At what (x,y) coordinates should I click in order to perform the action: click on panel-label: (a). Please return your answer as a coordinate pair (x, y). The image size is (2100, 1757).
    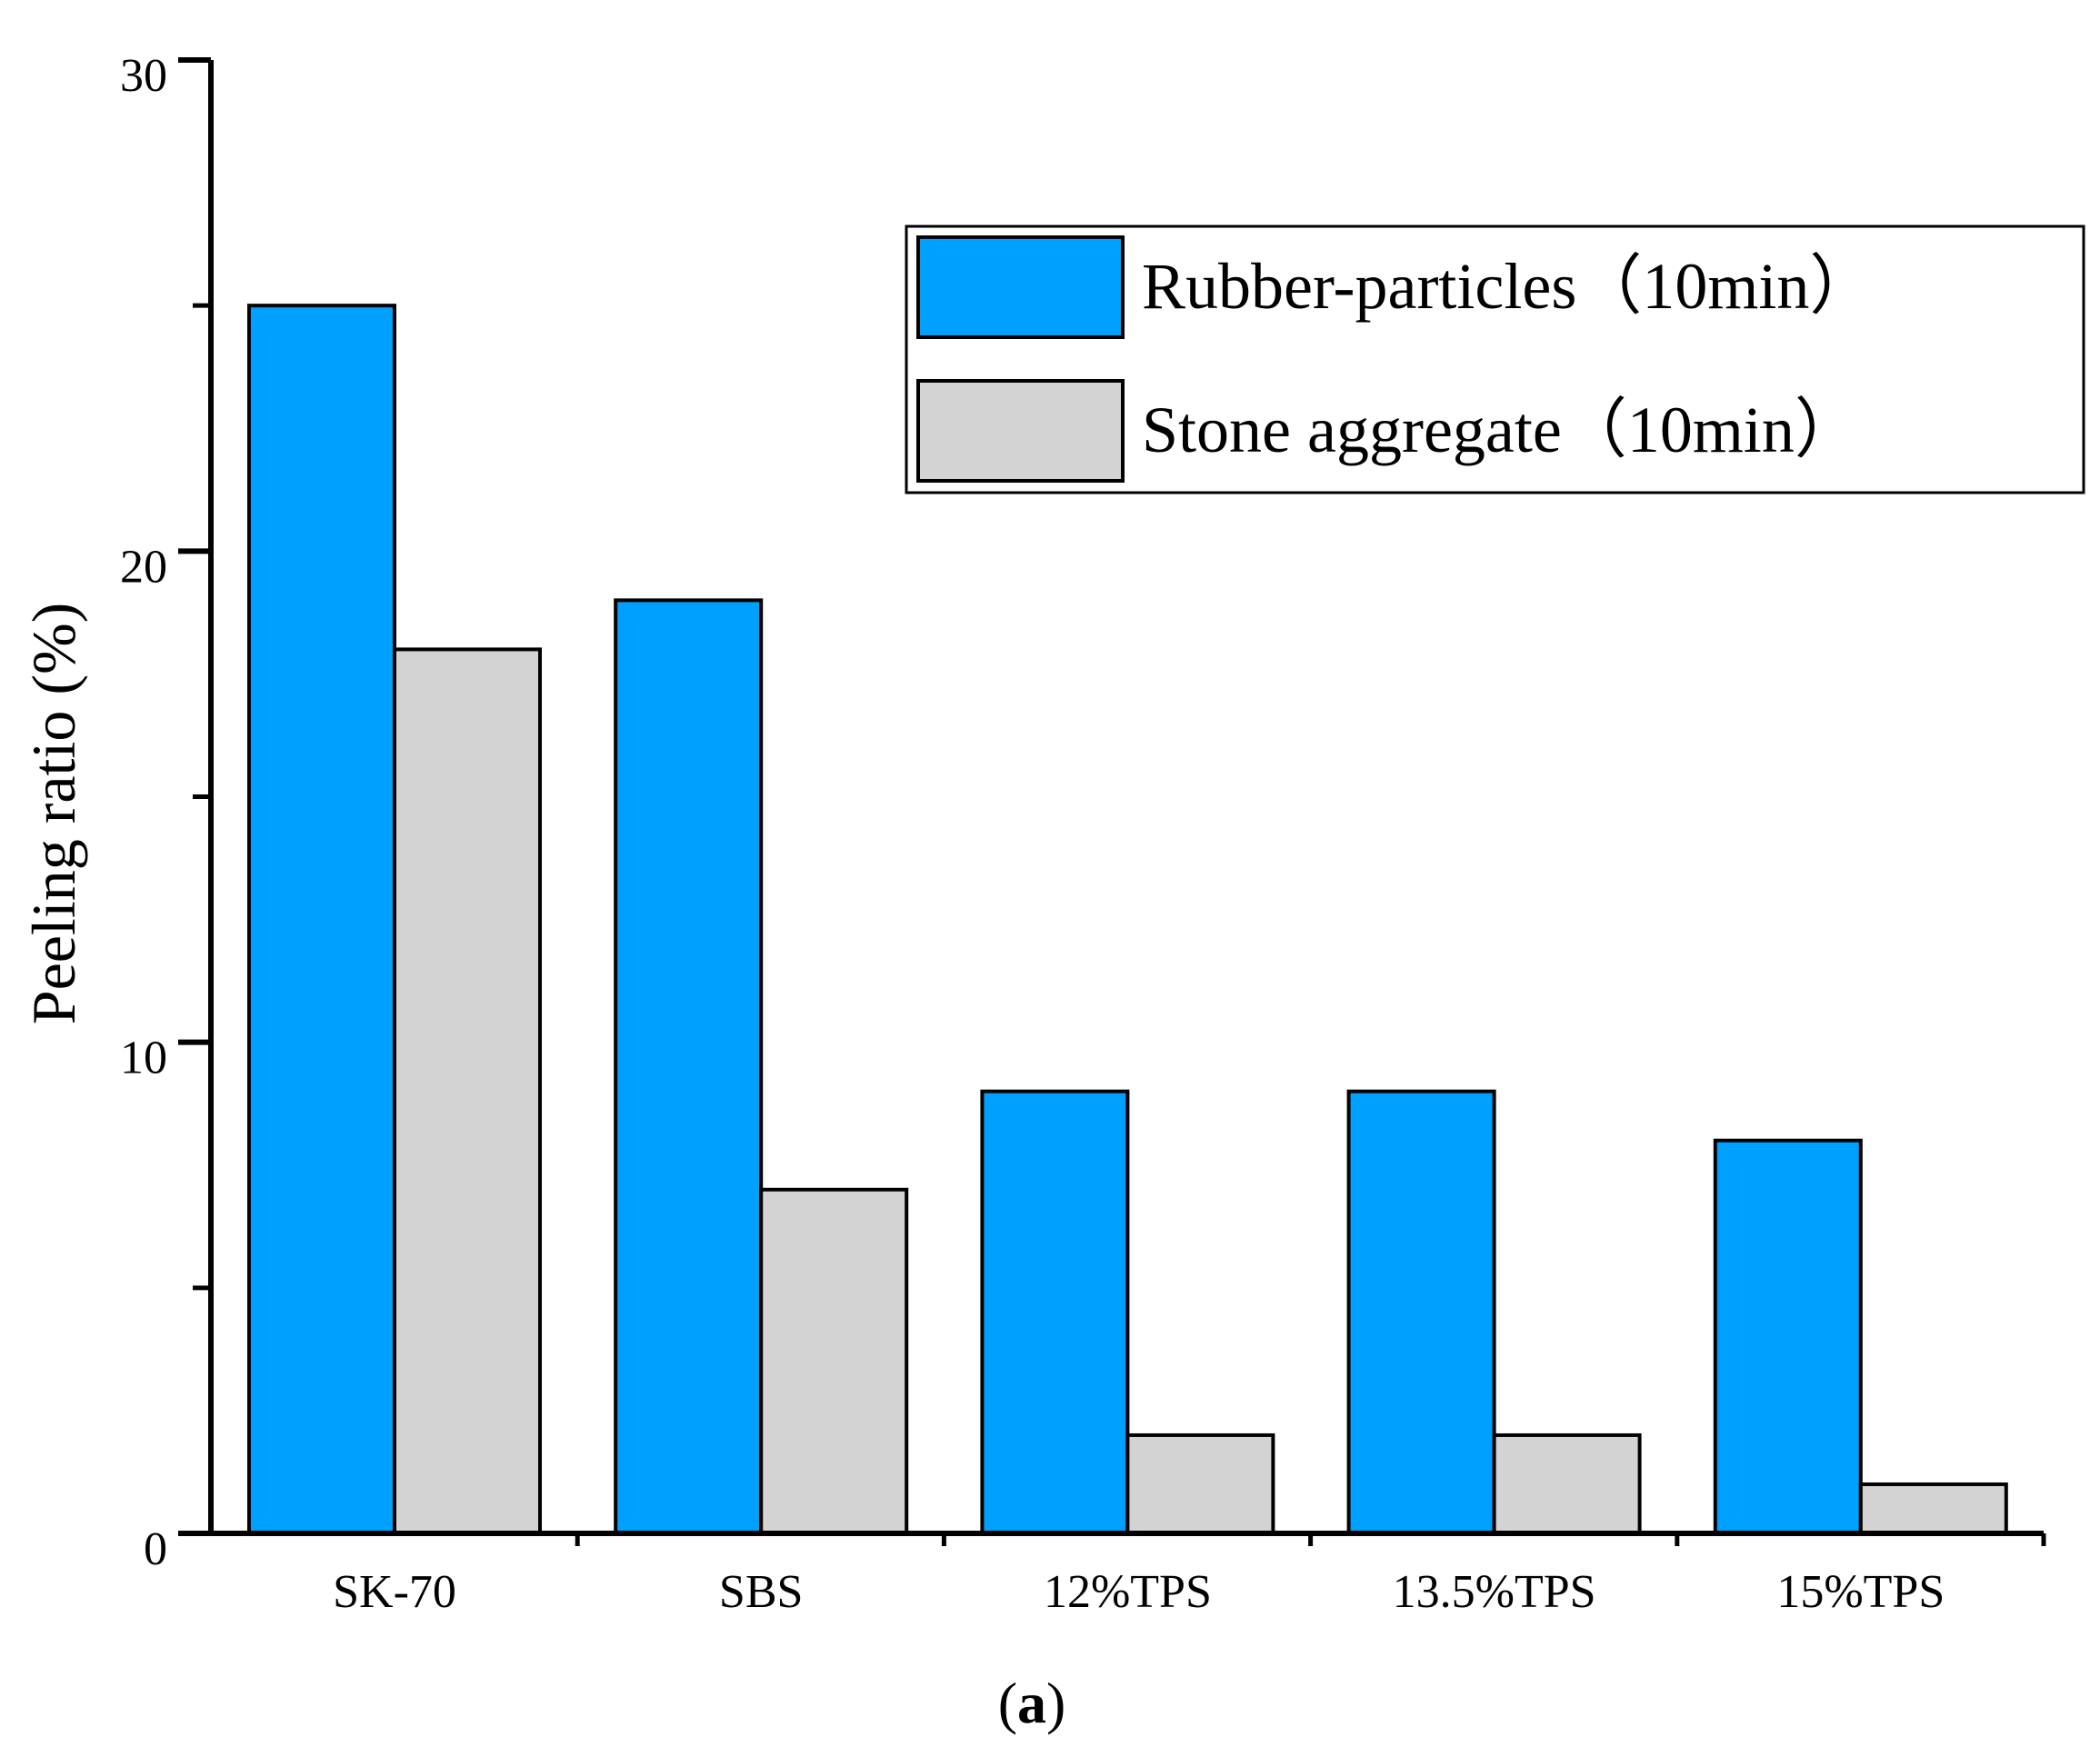
    Looking at the image, I should click on (1032, 1703).